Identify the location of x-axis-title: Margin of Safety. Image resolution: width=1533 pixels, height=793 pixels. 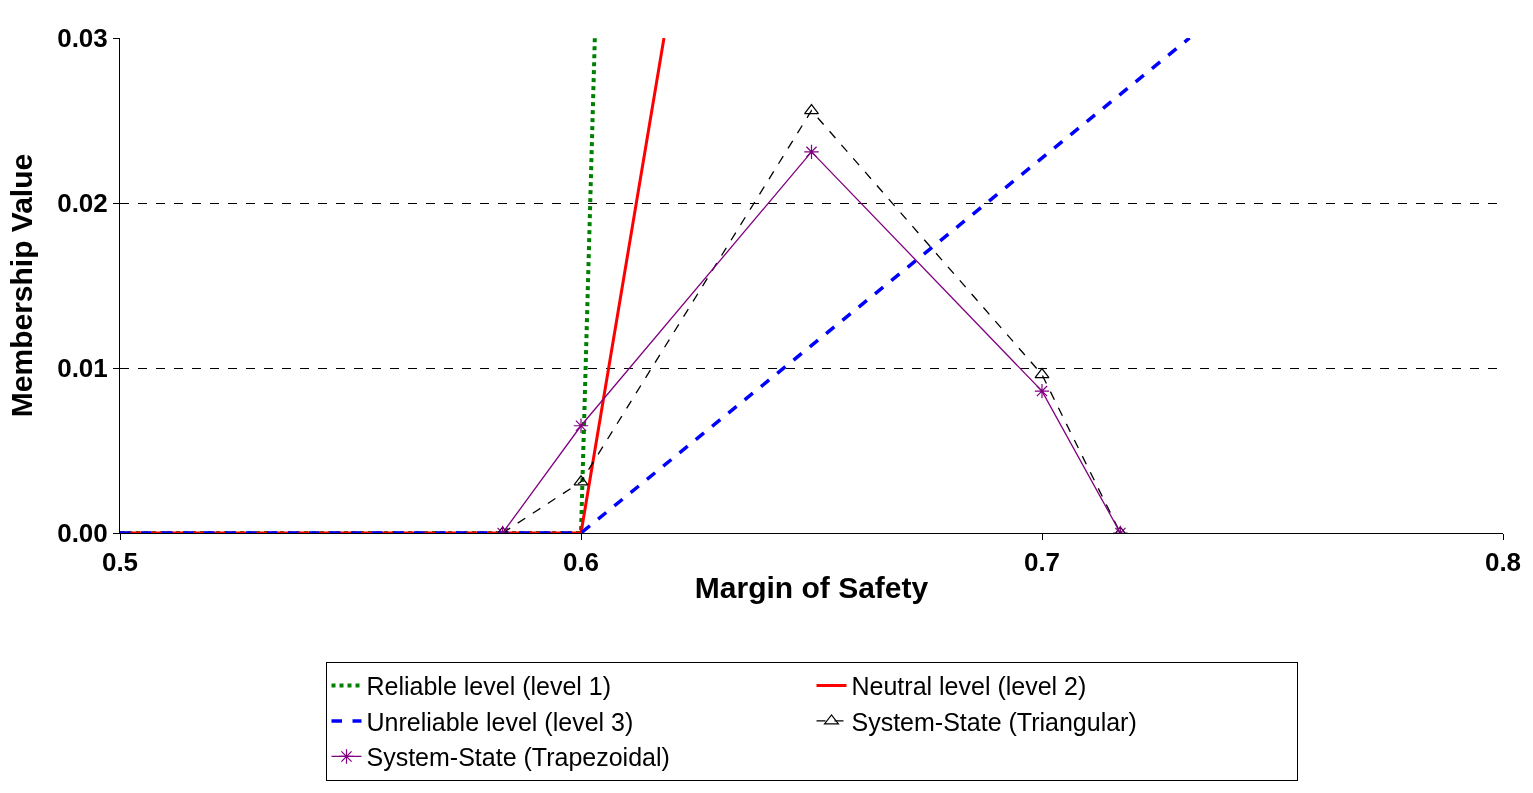
(811, 587).